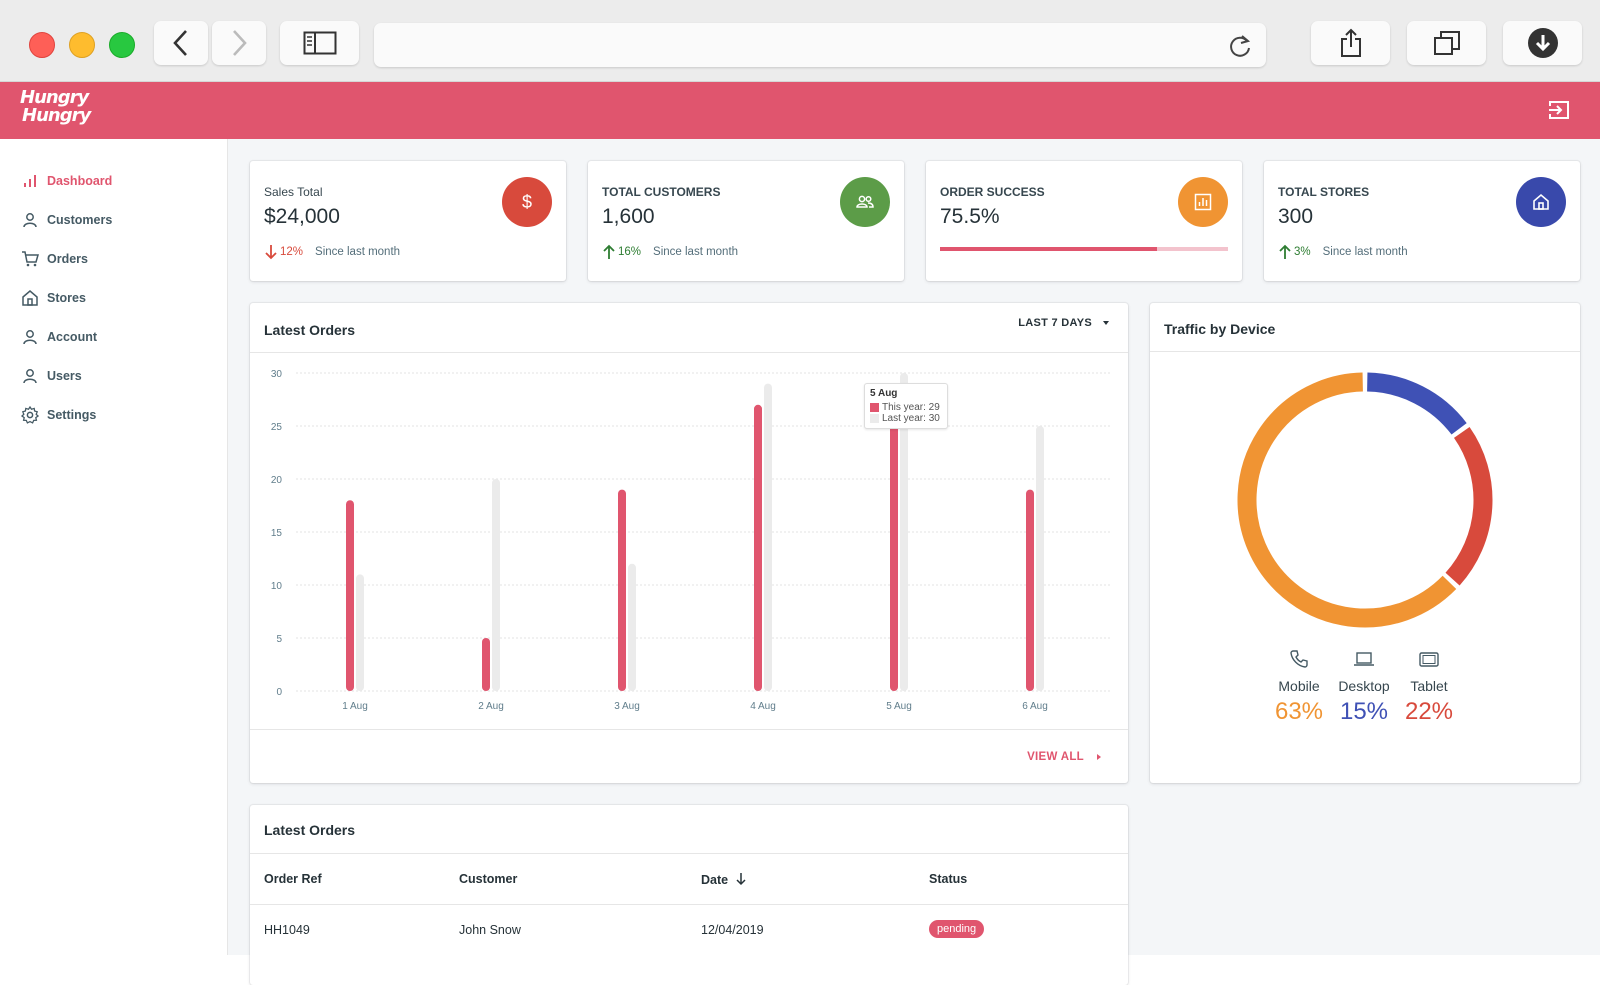 Image resolution: width=1600 pixels, height=985 pixels. I want to click on sidebar-item-account: Account, so click(58, 337).